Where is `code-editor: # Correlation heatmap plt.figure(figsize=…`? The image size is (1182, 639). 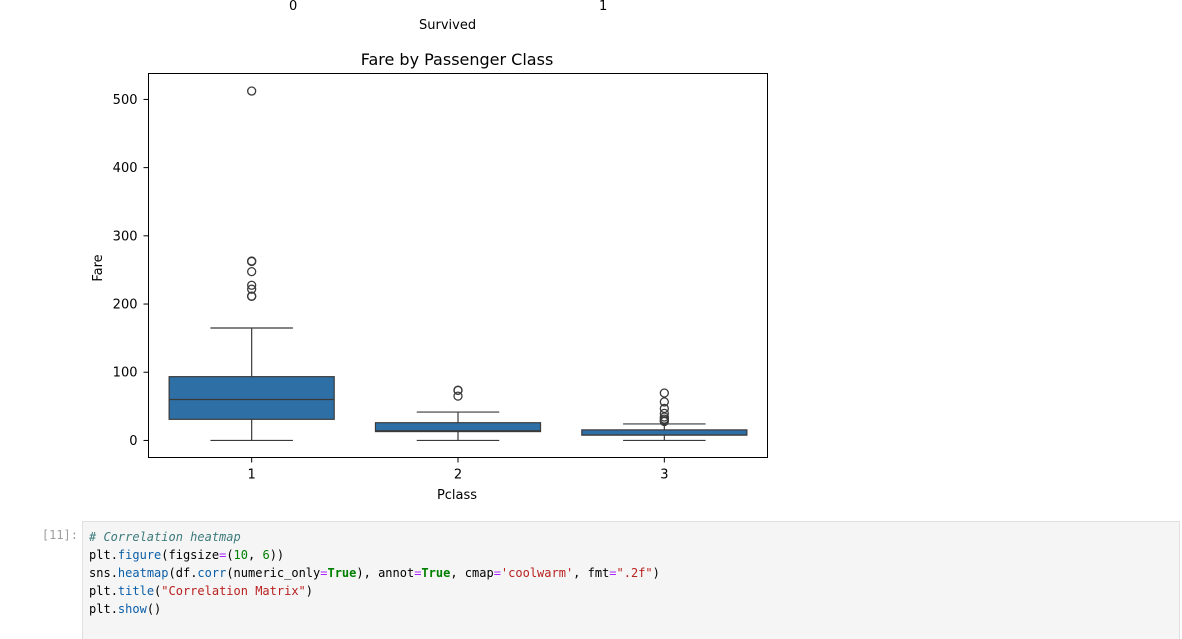
code-editor: # Correlation heatmap plt.figure(figsize=… is located at coordinates (631, 573).